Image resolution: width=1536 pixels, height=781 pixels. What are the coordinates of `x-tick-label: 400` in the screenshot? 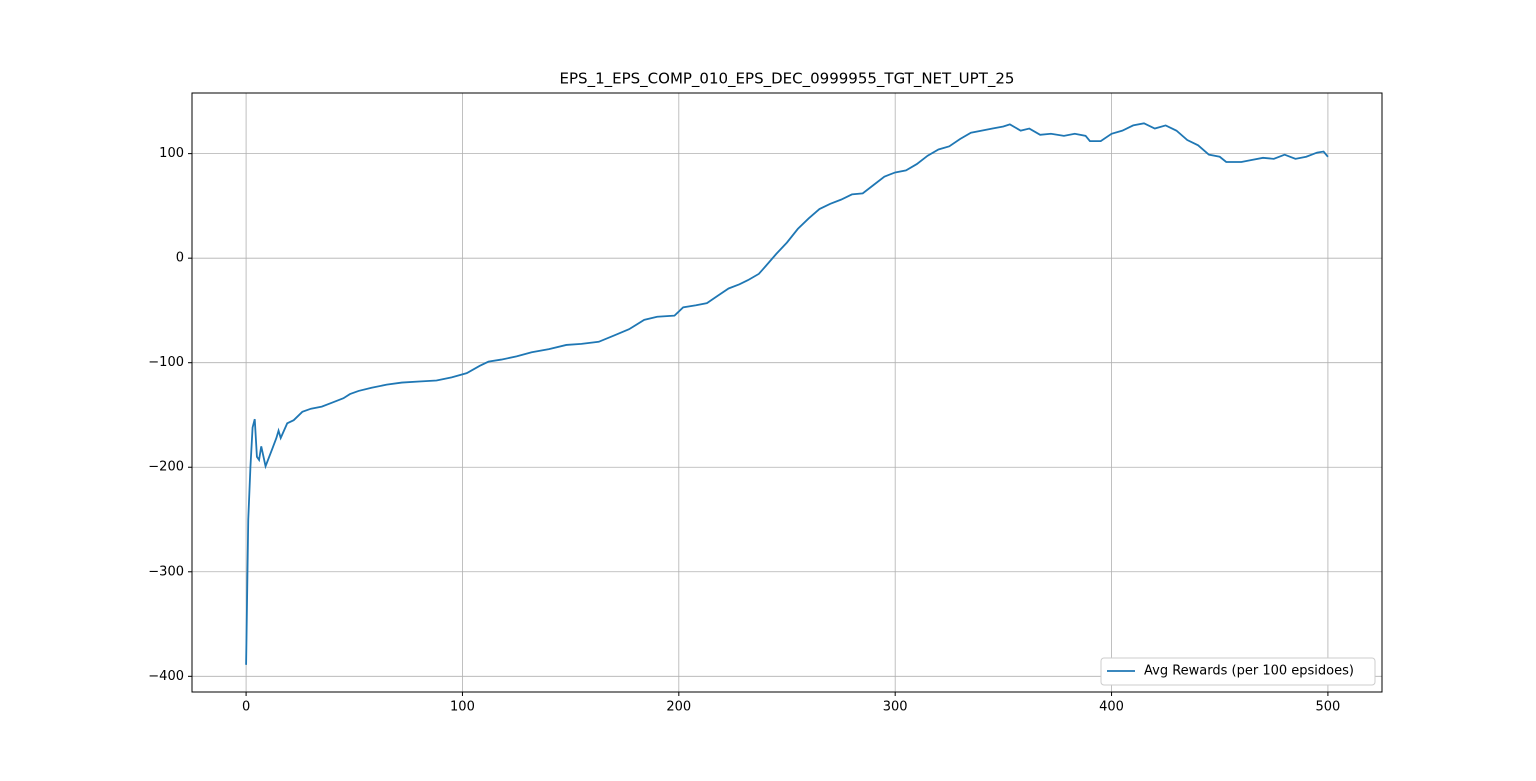 It's located at (1111, 707).